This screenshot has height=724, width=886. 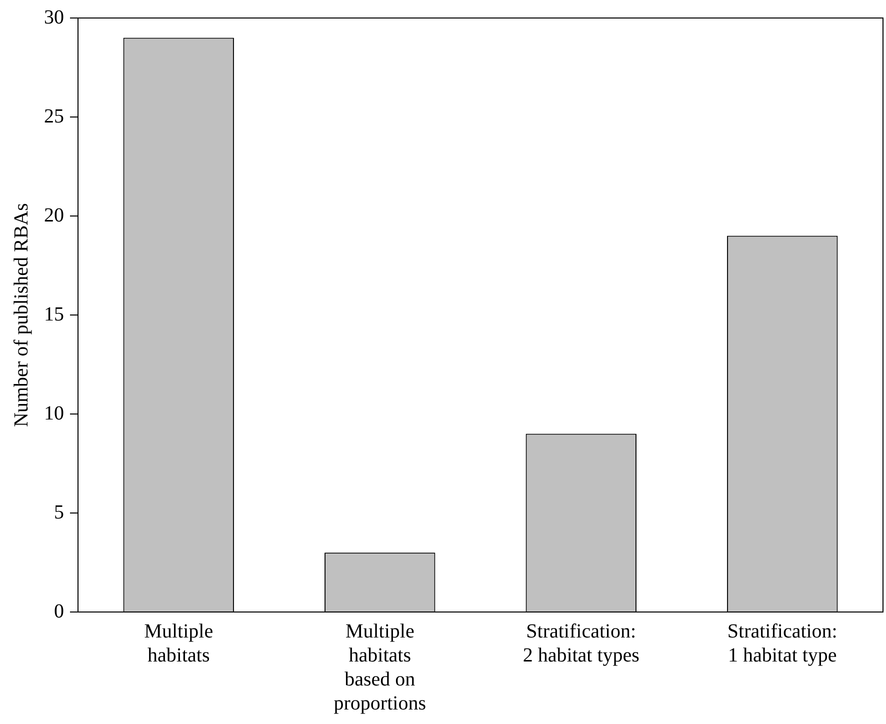 I want to click on y-tick-label: 20, so click(x=54, y=215).